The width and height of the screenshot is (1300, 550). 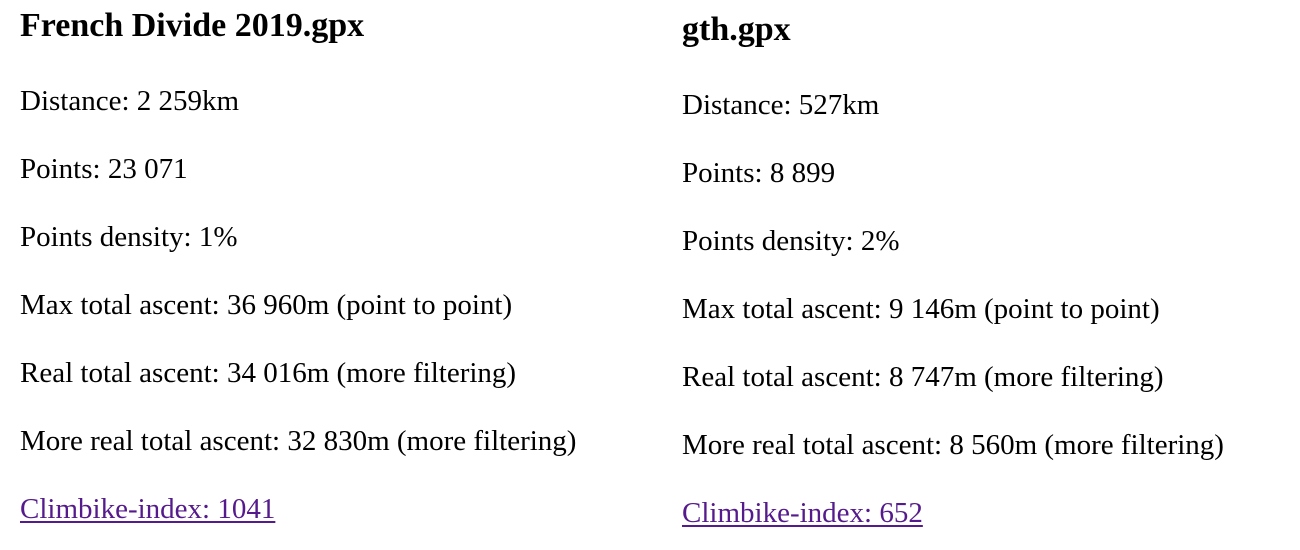 What do you see at coordinates (129, 237) in the screenshot?
I see `points-density-stat: Points density: 1%` at bounding box center [129, 237].